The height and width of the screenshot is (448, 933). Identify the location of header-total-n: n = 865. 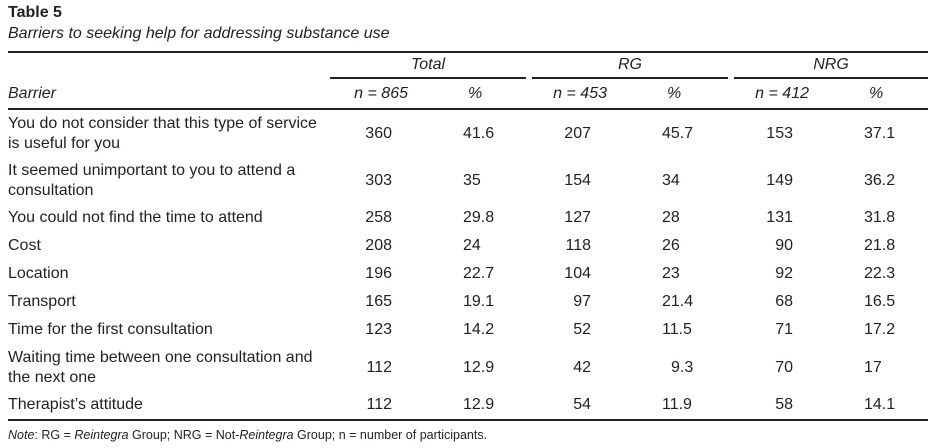
(379, 94).